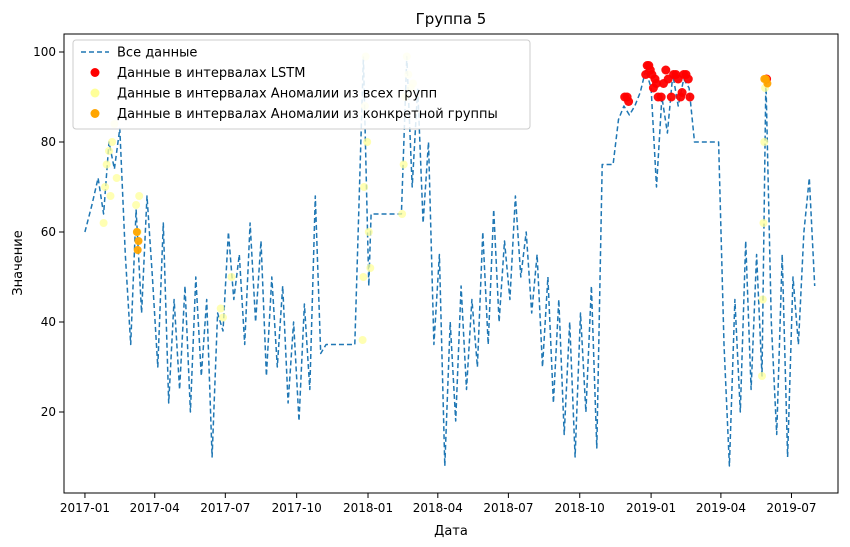 This screenshot has height=547, width=850. I want to click on chart-title: Группа 5, so click(451, 19).